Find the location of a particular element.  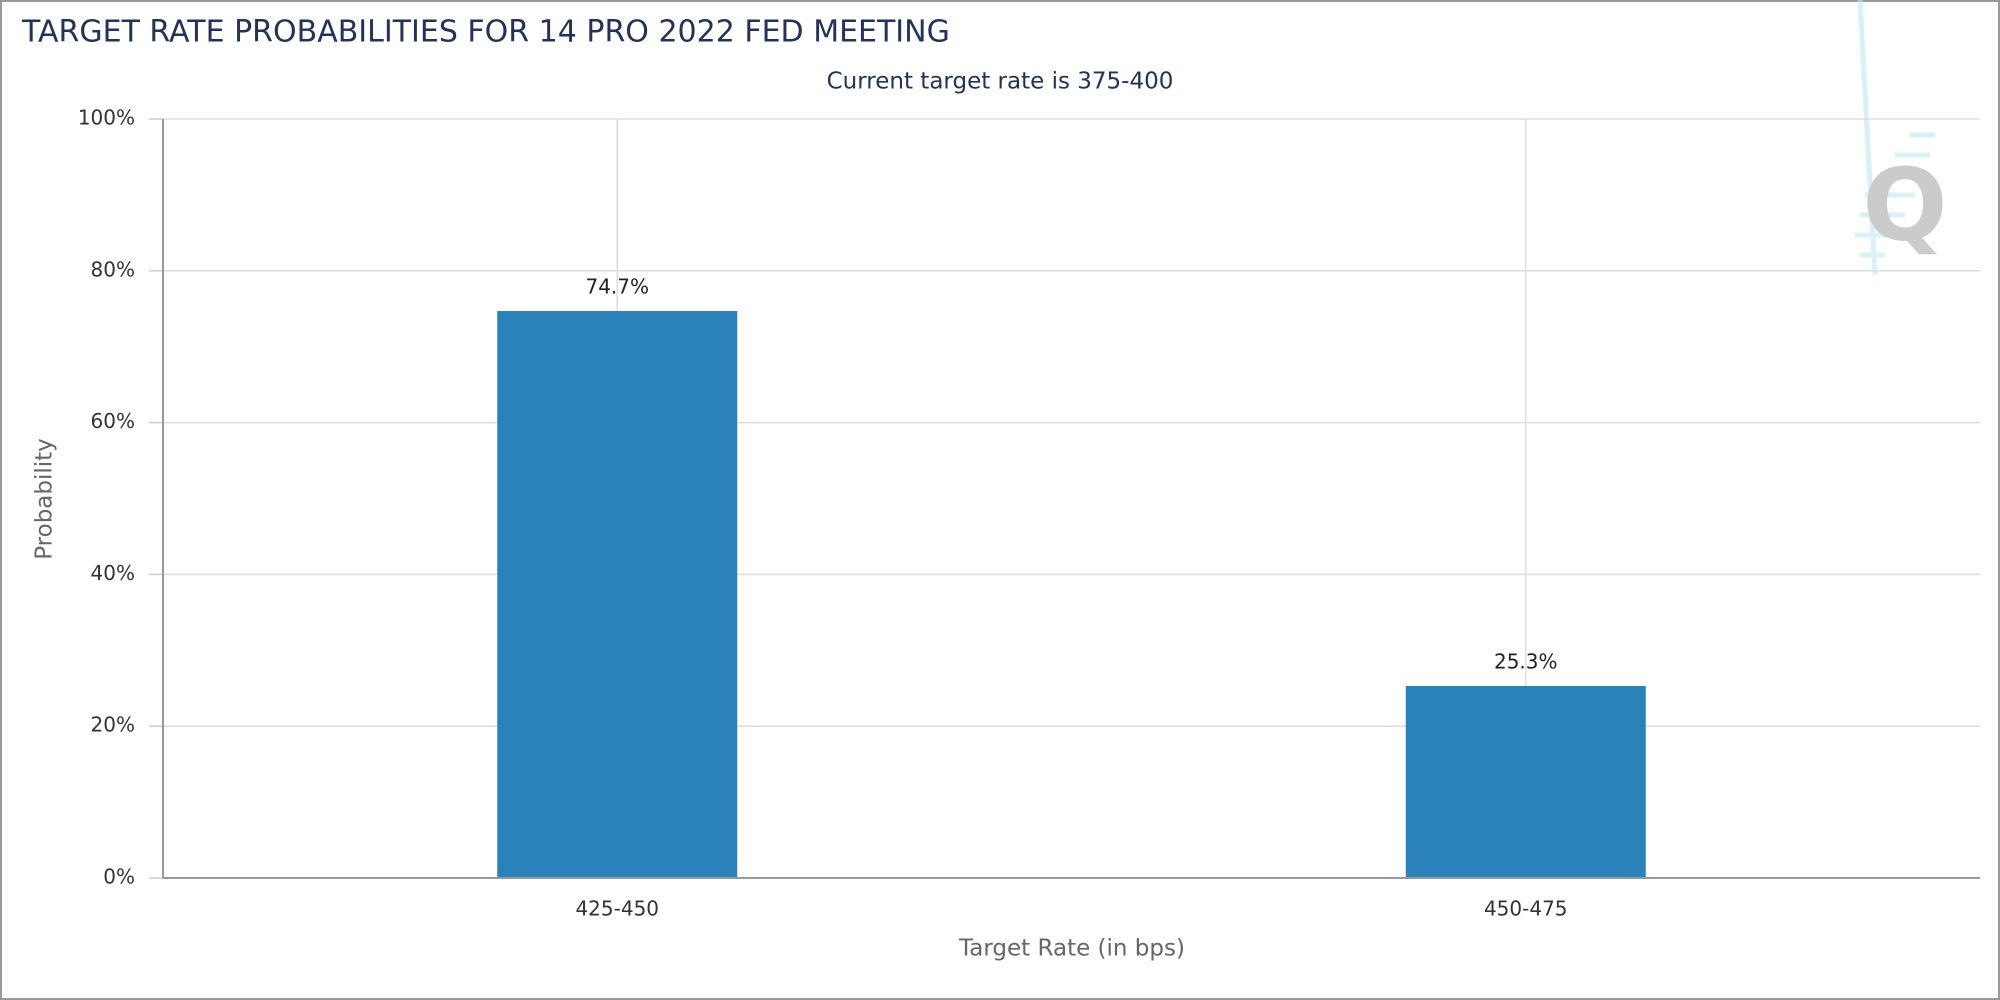

data-label: 74.7% is located at coordinates (617, 287).